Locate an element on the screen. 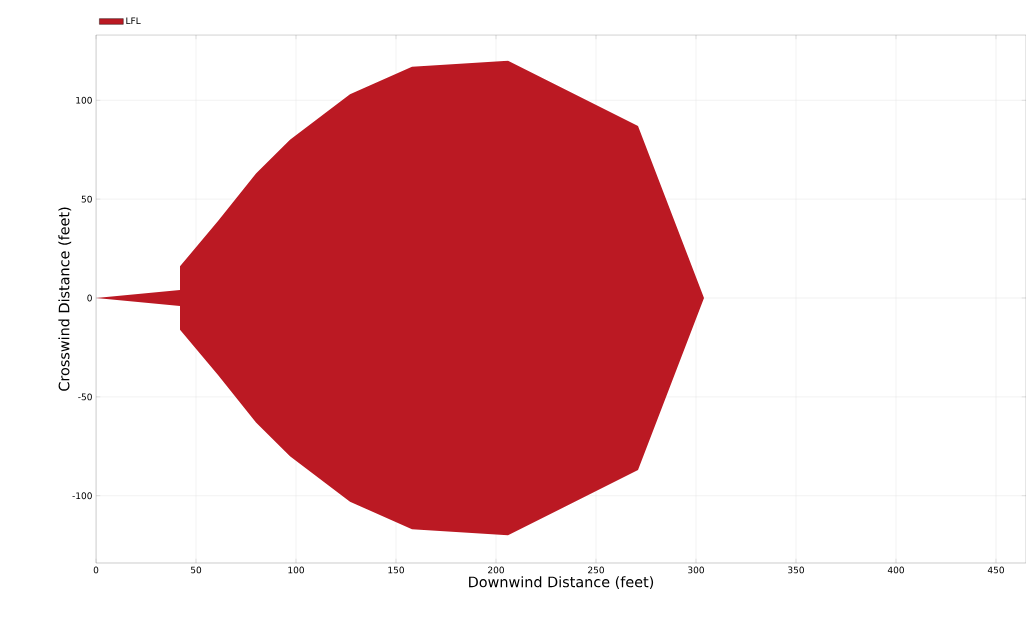  x-tick-label: 50 is located at coordinates (196, 570).